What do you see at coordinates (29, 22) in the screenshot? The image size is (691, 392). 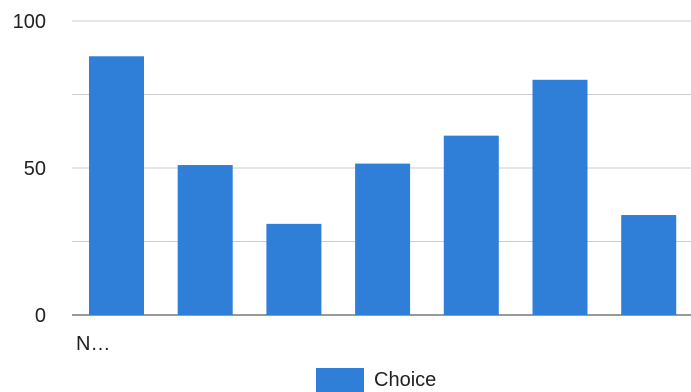 I see `y-tick-label: 100` at bounding box center [29, 22].